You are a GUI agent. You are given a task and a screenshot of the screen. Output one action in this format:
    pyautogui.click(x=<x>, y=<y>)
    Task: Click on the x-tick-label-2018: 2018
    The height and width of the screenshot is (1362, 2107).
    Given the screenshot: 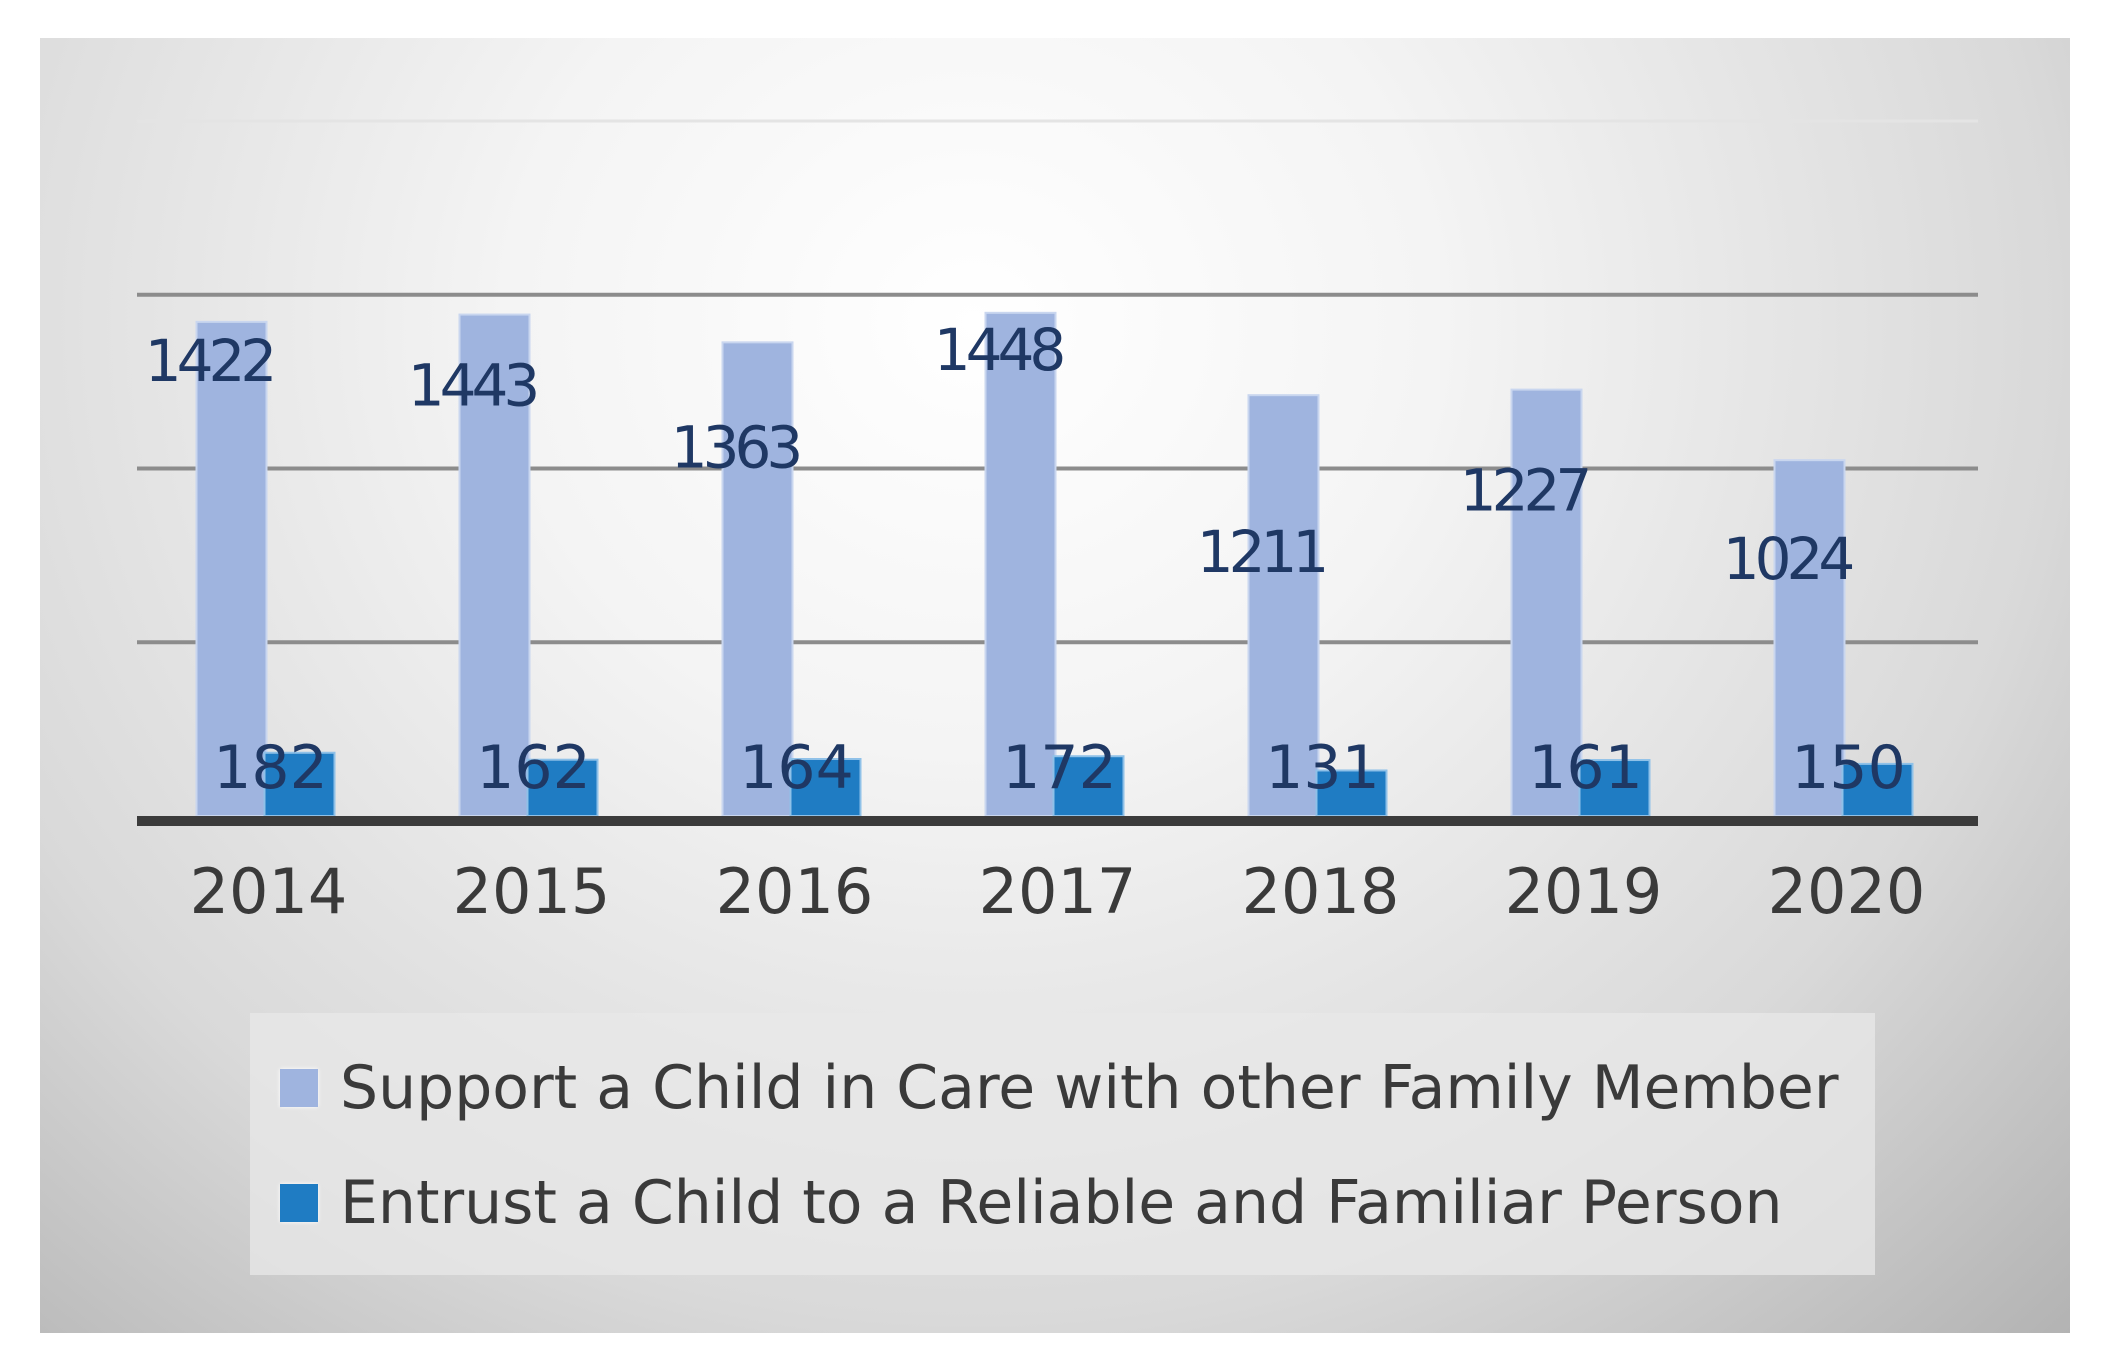 What is the action you would take?
    pyautogui.click(x=1321, y=891)
    